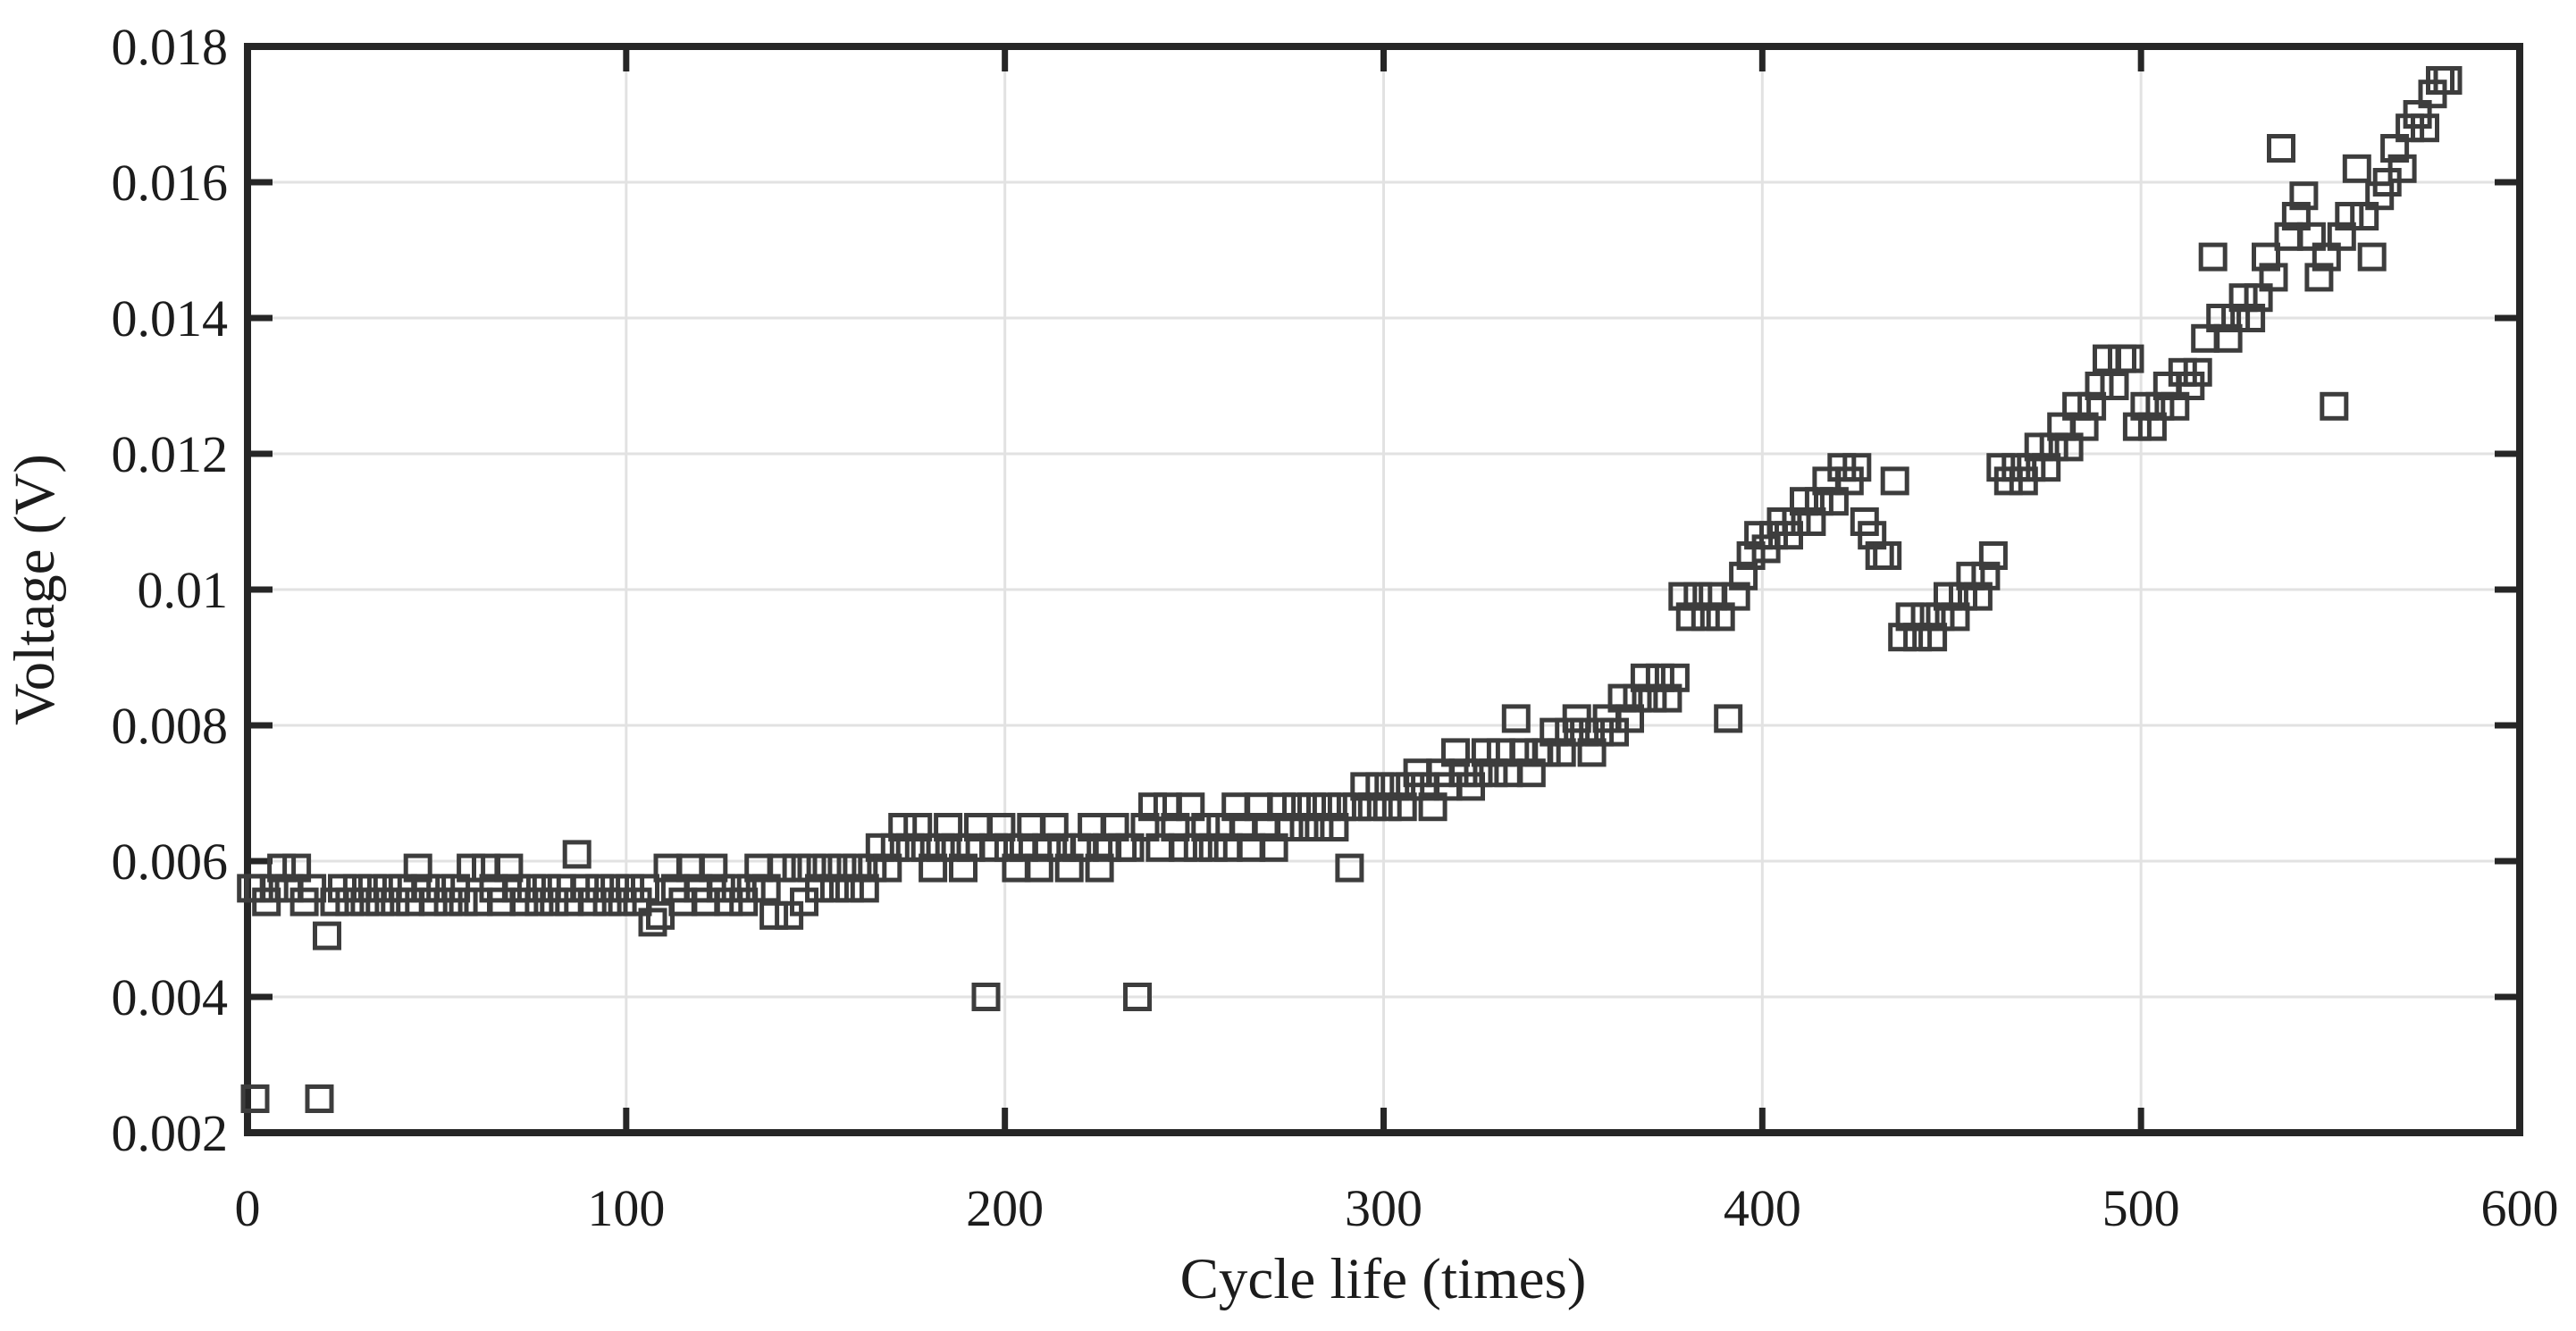 The width and height of the screenshot is (2576, 1331). Describe the element at coordinates (1005, 1208) in the screenshot. I see `x-tick-label: 200` at that location.